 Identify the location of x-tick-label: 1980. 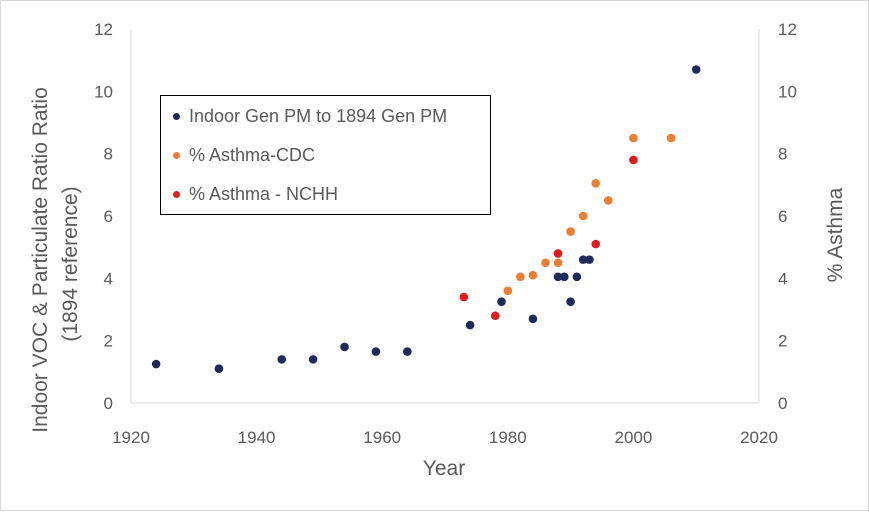
(508, 437).